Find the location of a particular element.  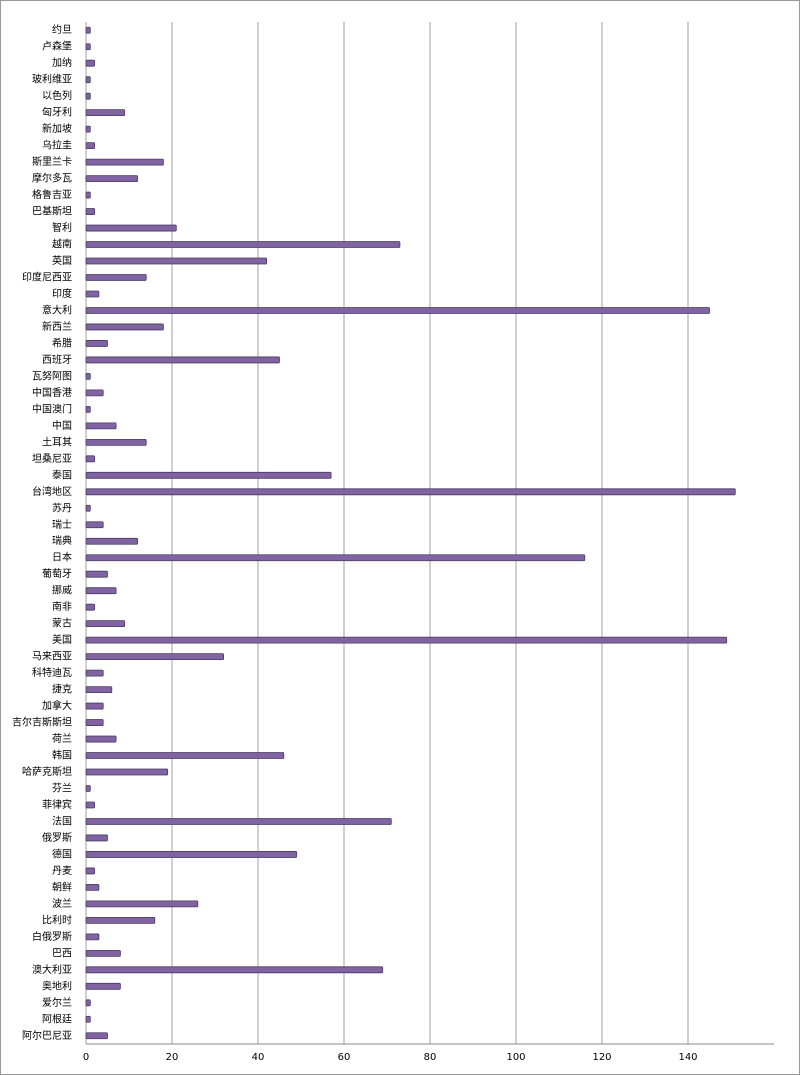

y-tick-label: 美国 is located at coordinates (62, 639).